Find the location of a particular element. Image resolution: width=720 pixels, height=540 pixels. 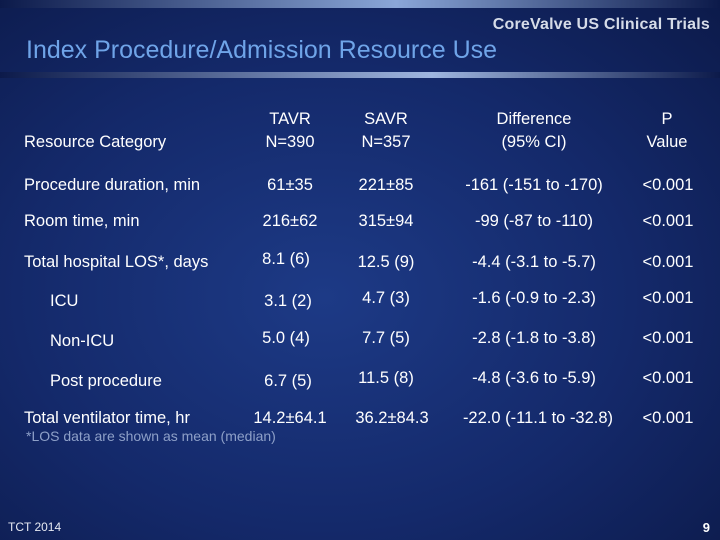

row-tavr-value: 8.1 (6) is located at coordinates (286, 259).